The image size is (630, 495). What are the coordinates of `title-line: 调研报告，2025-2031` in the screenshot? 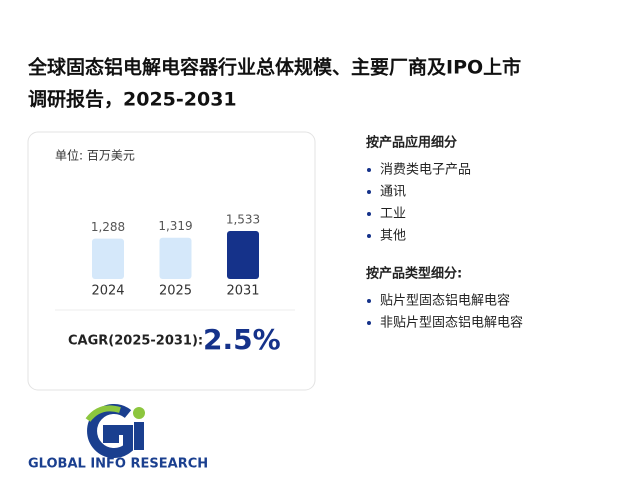 It's located at (132, 99).